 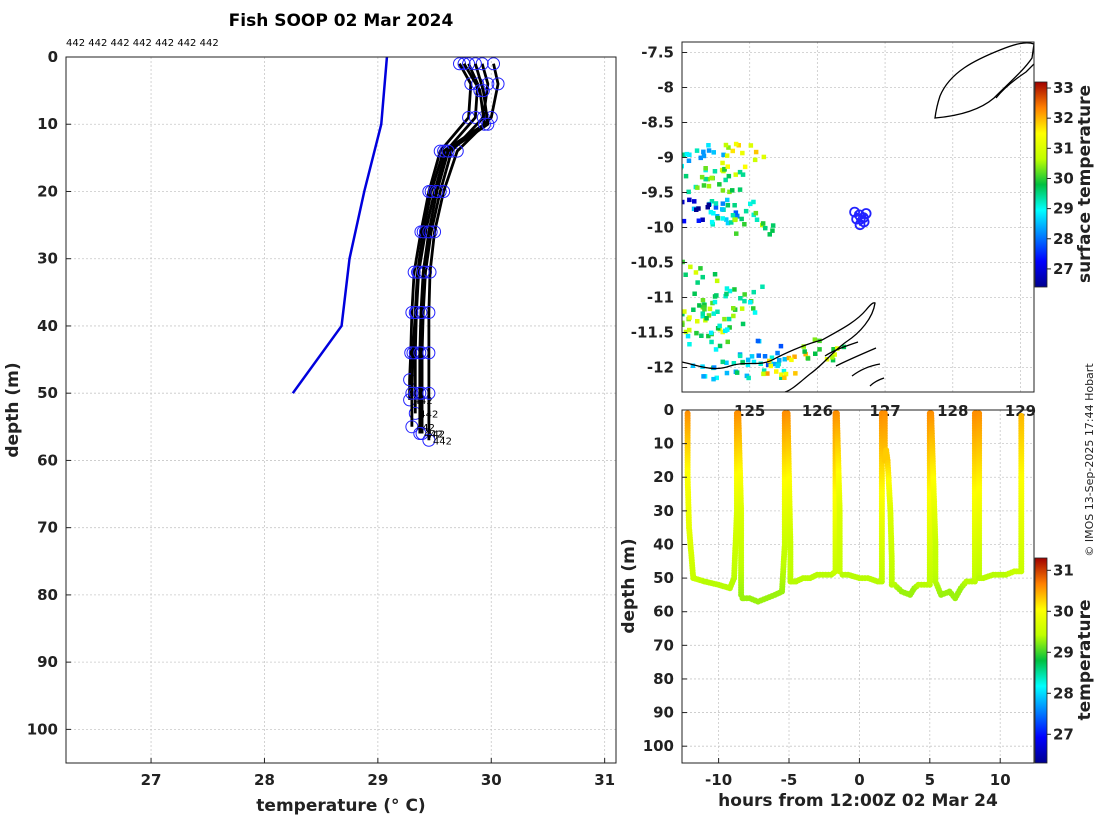 I want to click on sst-colorbar-tick-label: 29, so click(x=1063, y=209).